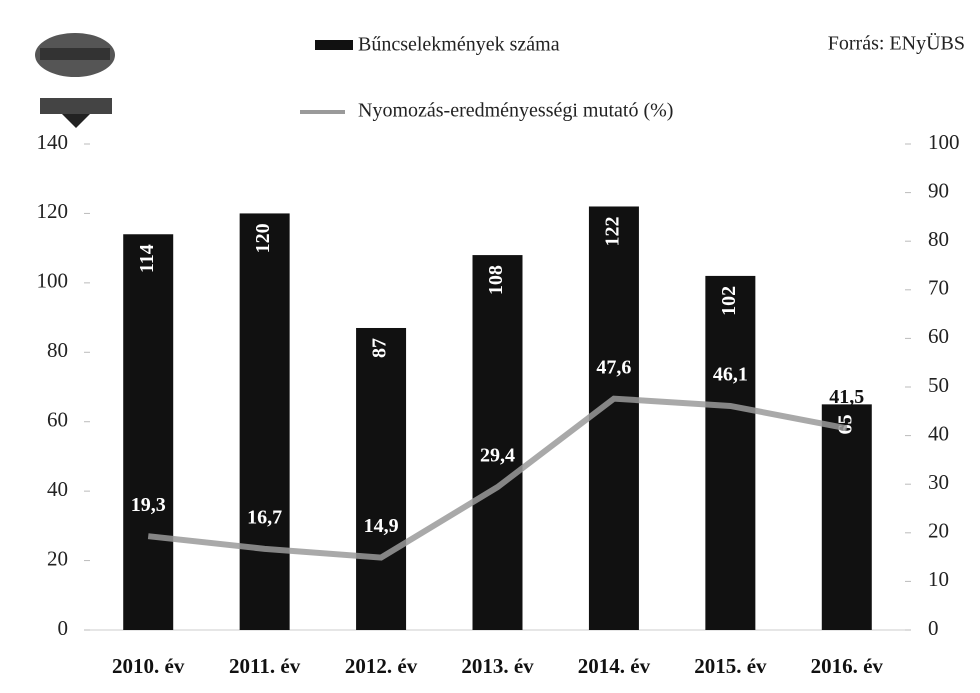  Describe the element at coordinates (730, 666) in the screenshot. I see `x-tick-label: 2015. év` at that location.